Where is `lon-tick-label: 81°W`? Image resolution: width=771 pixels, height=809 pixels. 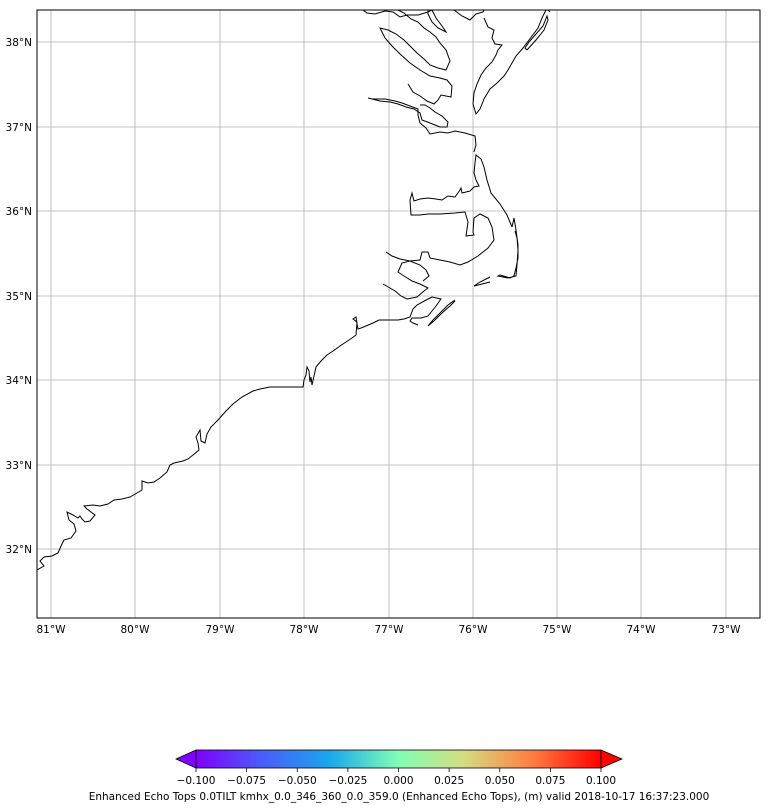
lon-tick-label: 81°W is located at coordinates (52, 630).